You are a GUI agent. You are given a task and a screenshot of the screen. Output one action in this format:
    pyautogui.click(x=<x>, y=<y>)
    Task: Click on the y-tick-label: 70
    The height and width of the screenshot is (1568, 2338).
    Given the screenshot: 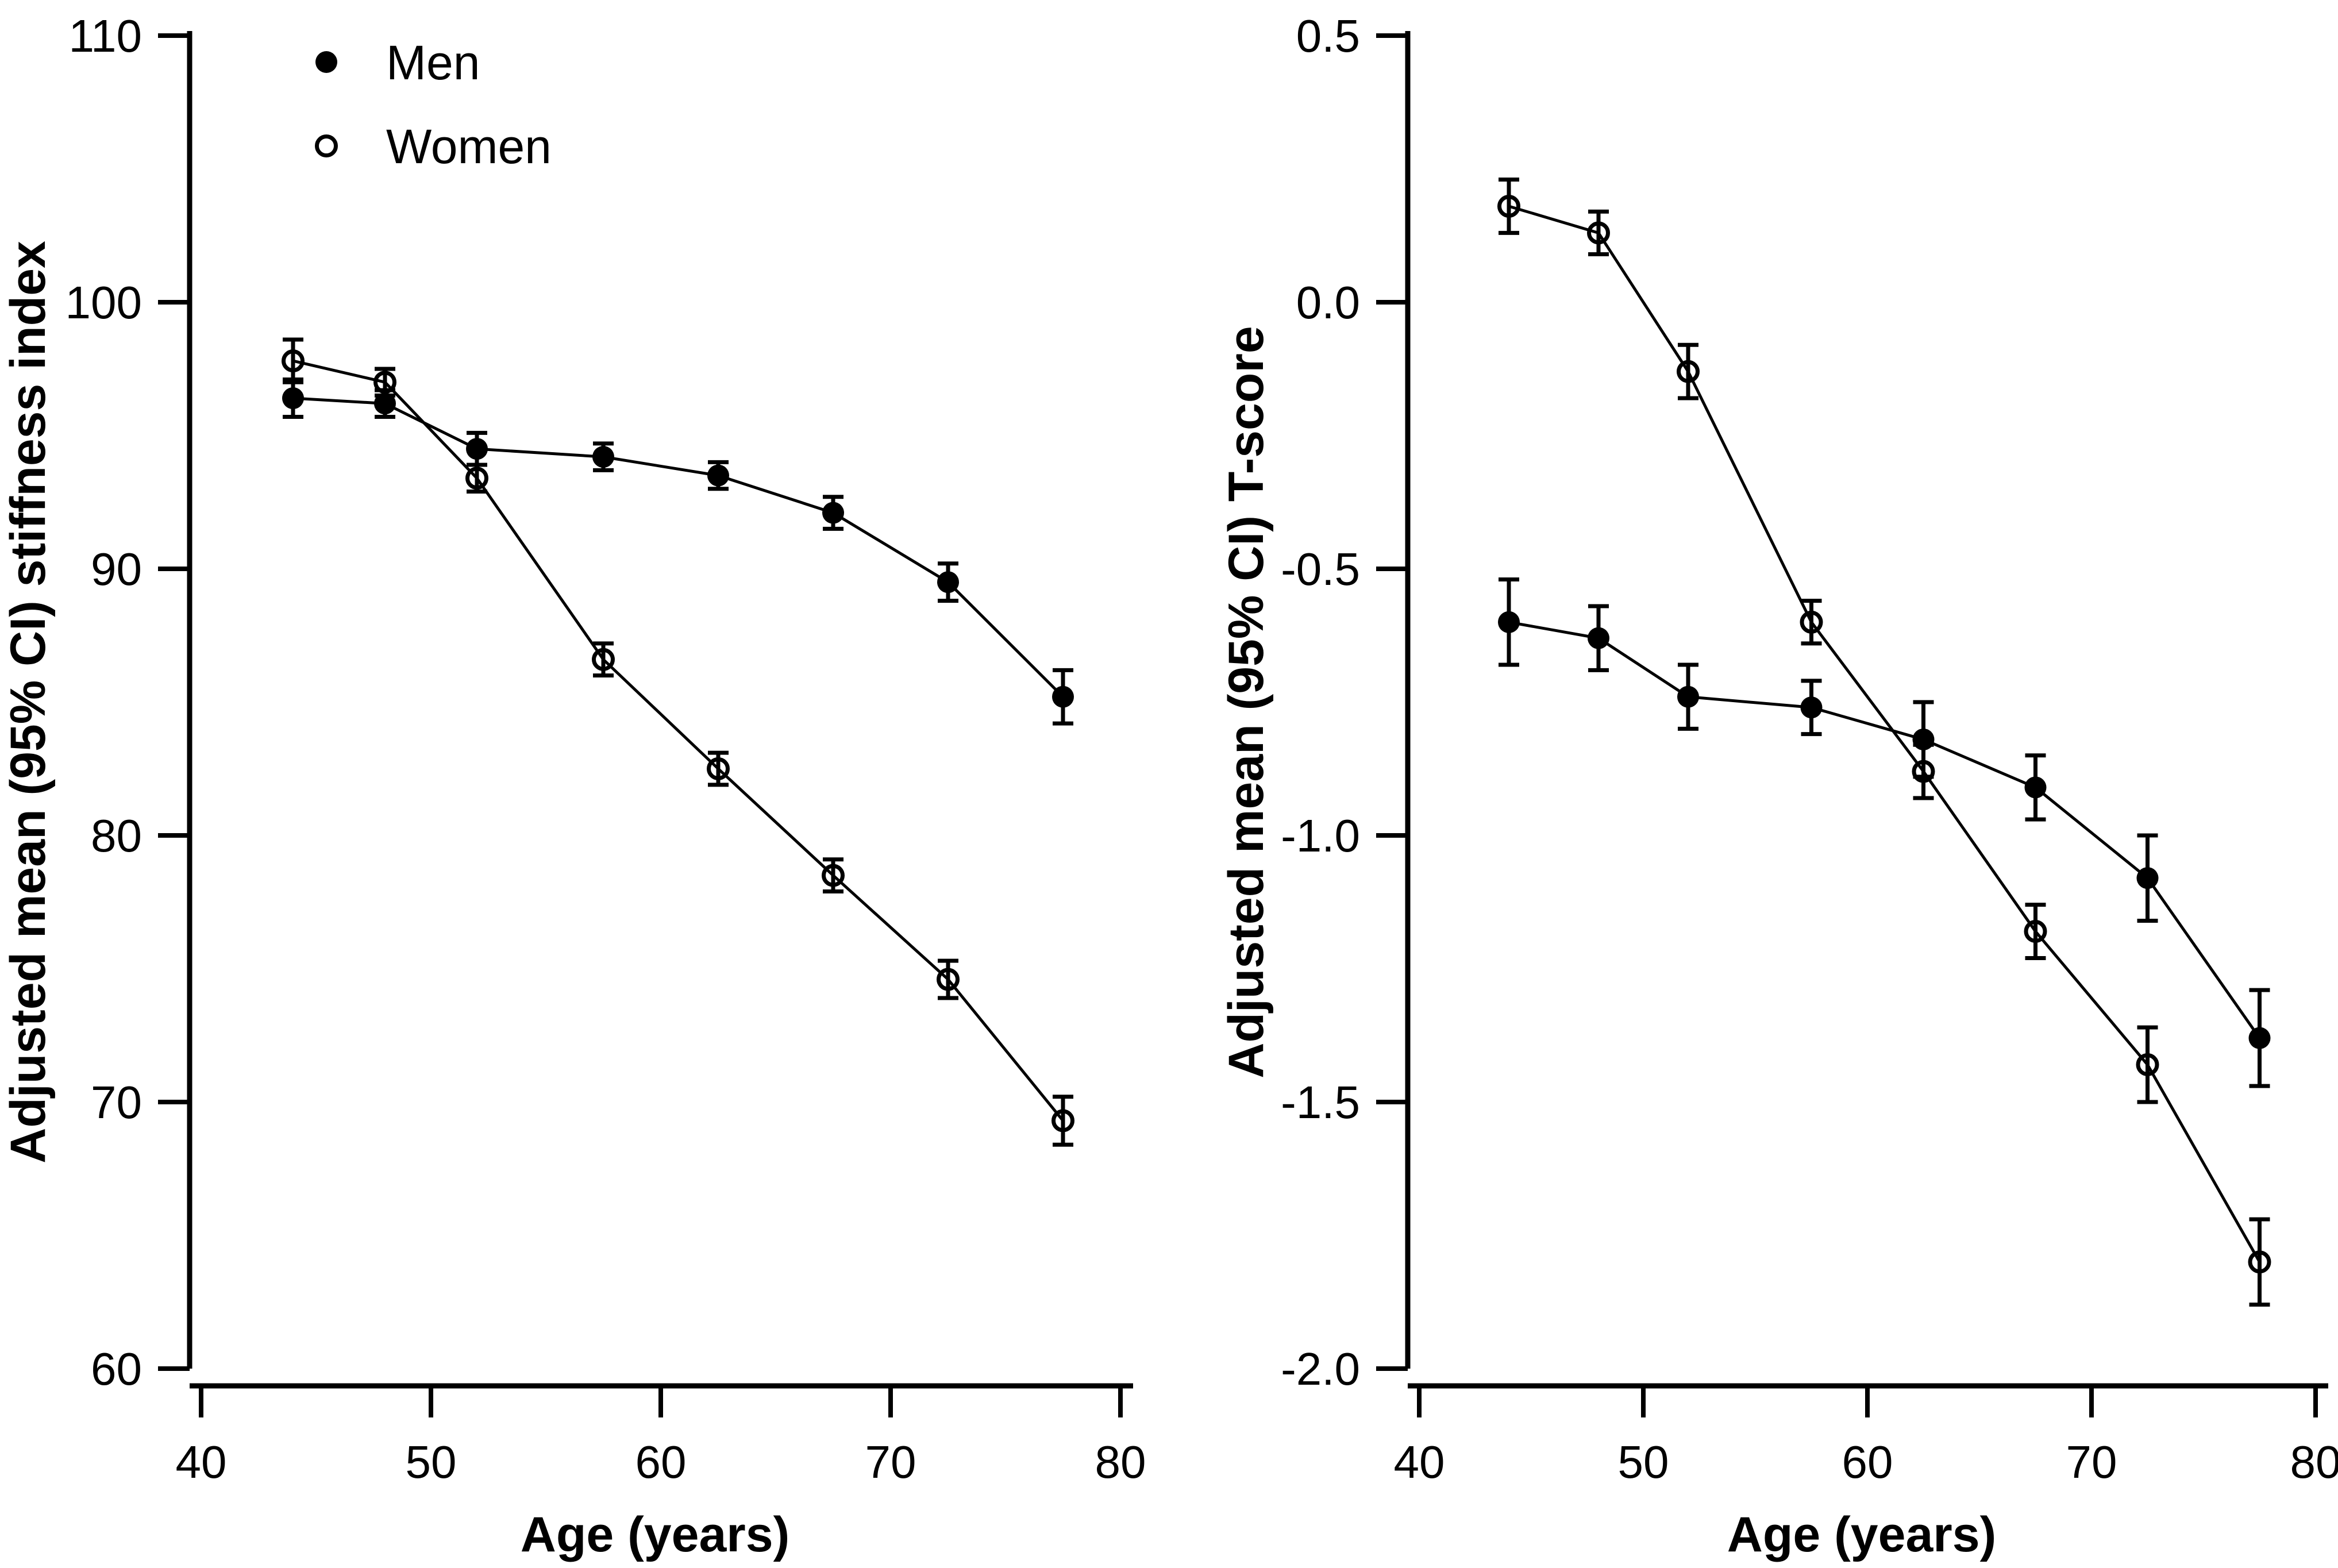 What is the action you would take?
    pyautogui.click(x=117, y=1102)
    